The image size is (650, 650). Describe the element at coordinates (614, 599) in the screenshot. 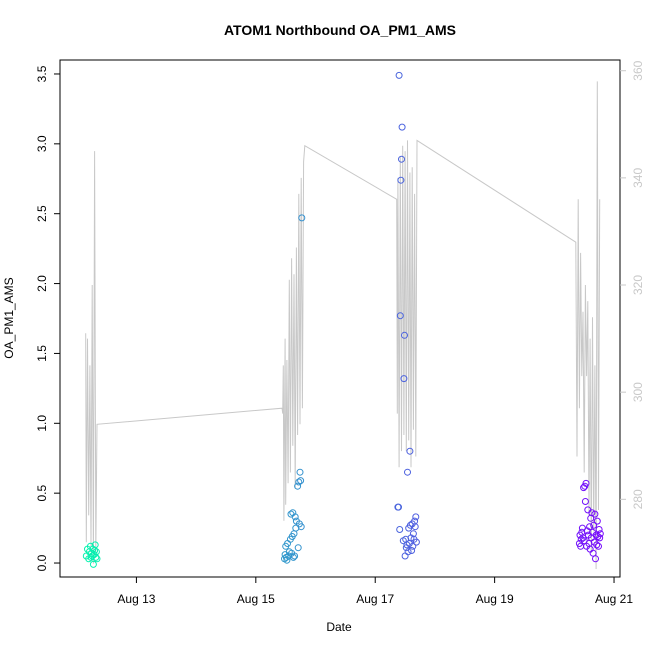

I see `x-tick-label: Aug 21` at that location.